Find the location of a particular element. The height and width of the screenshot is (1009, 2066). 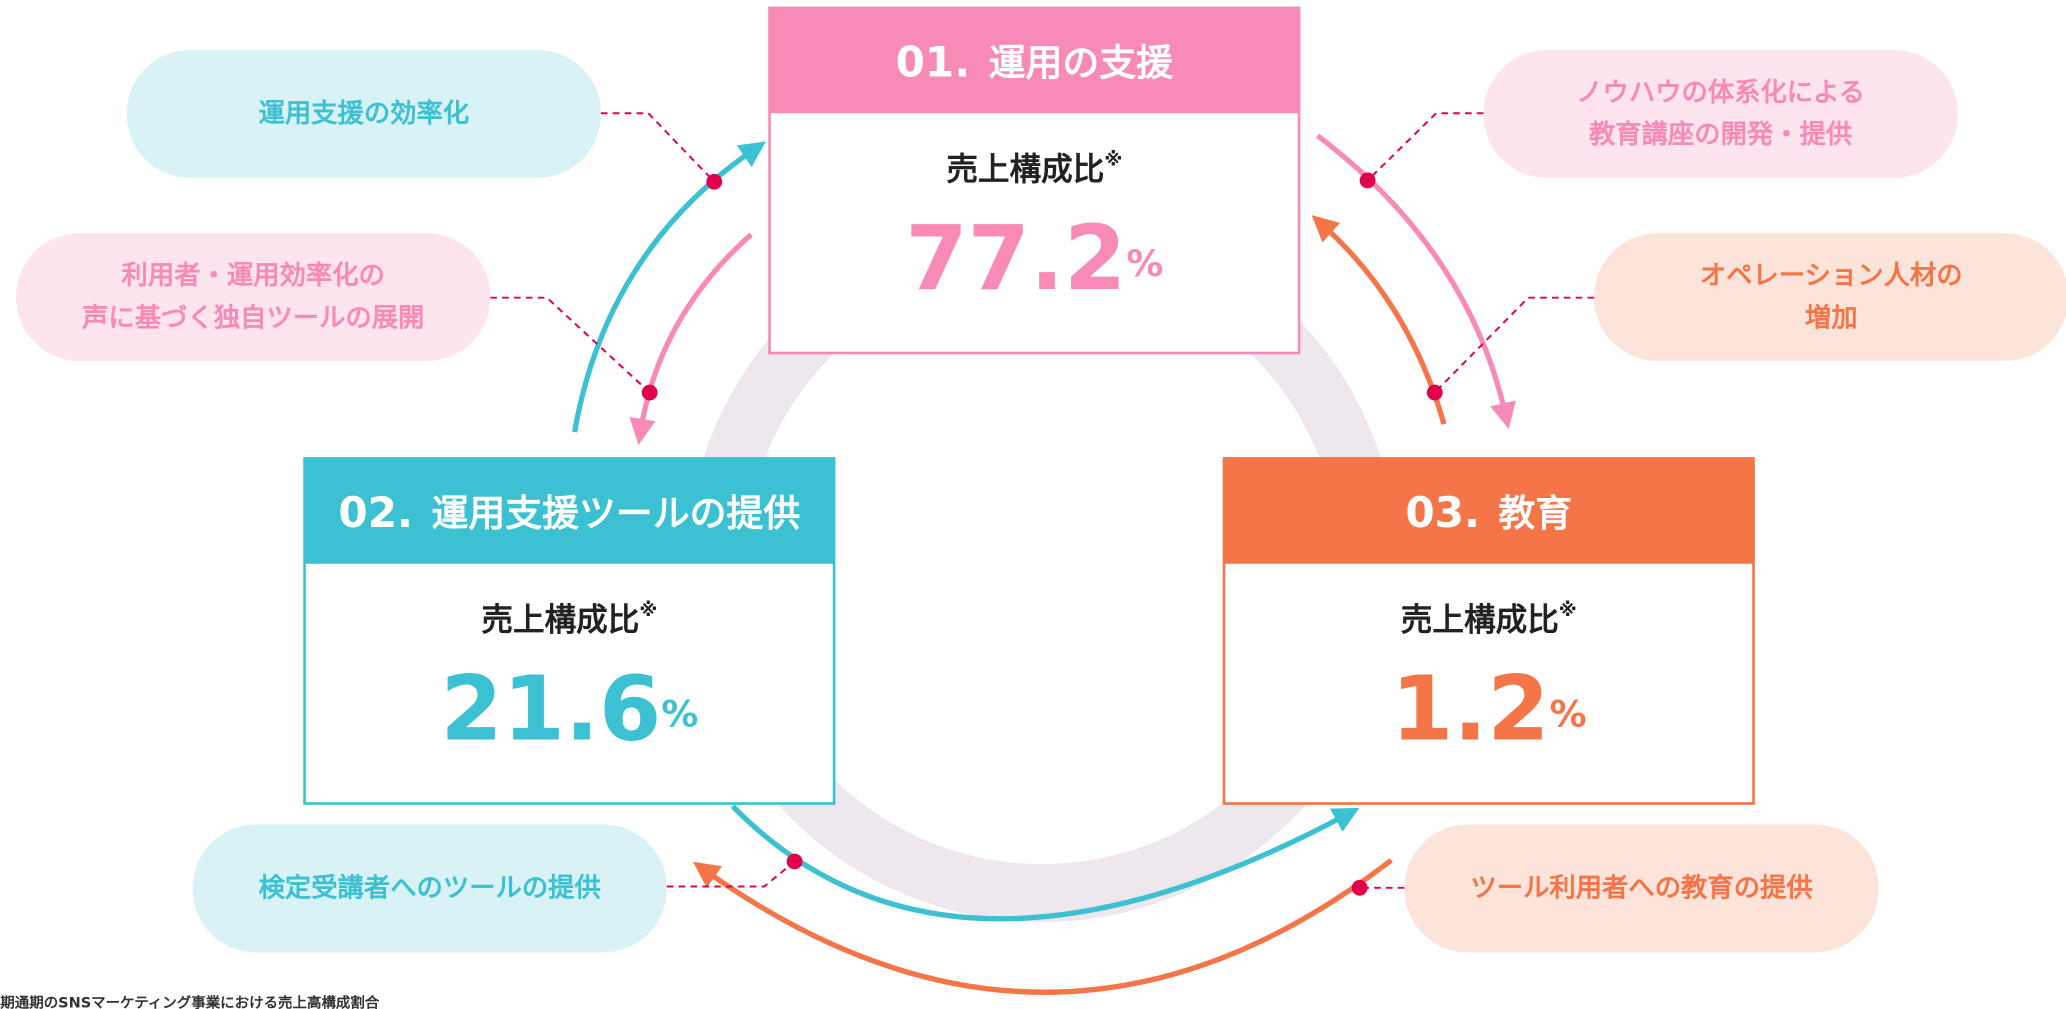

pill-text: 教育講座の開発・提供 is located at coordinates (1720, 134).